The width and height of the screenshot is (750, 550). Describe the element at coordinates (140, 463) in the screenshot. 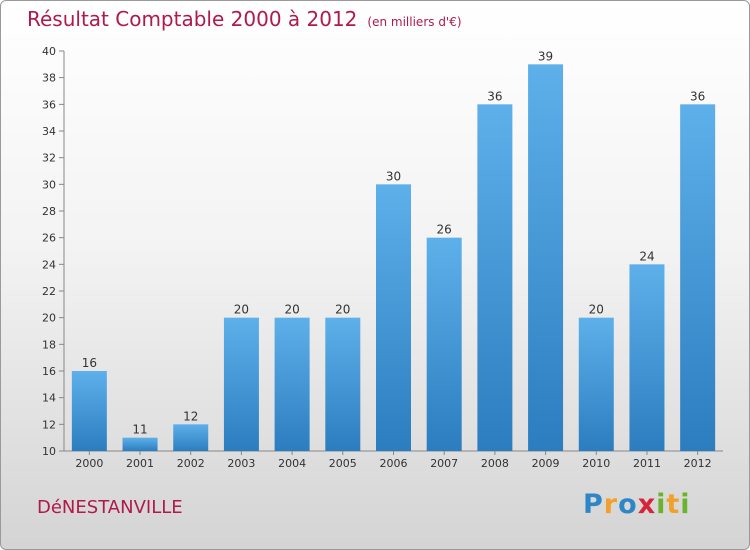

I see `x-tick-label: 2001` at that location.